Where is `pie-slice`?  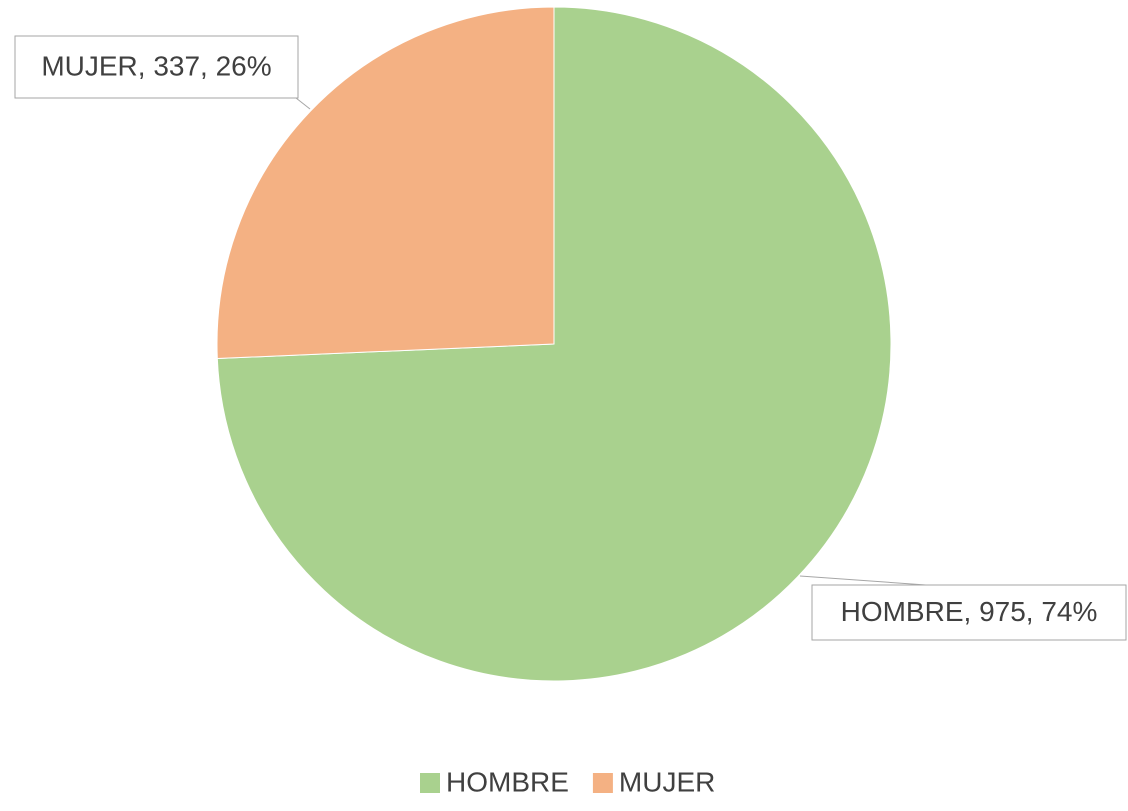 pie-slice is located at coordinates (385, 183).